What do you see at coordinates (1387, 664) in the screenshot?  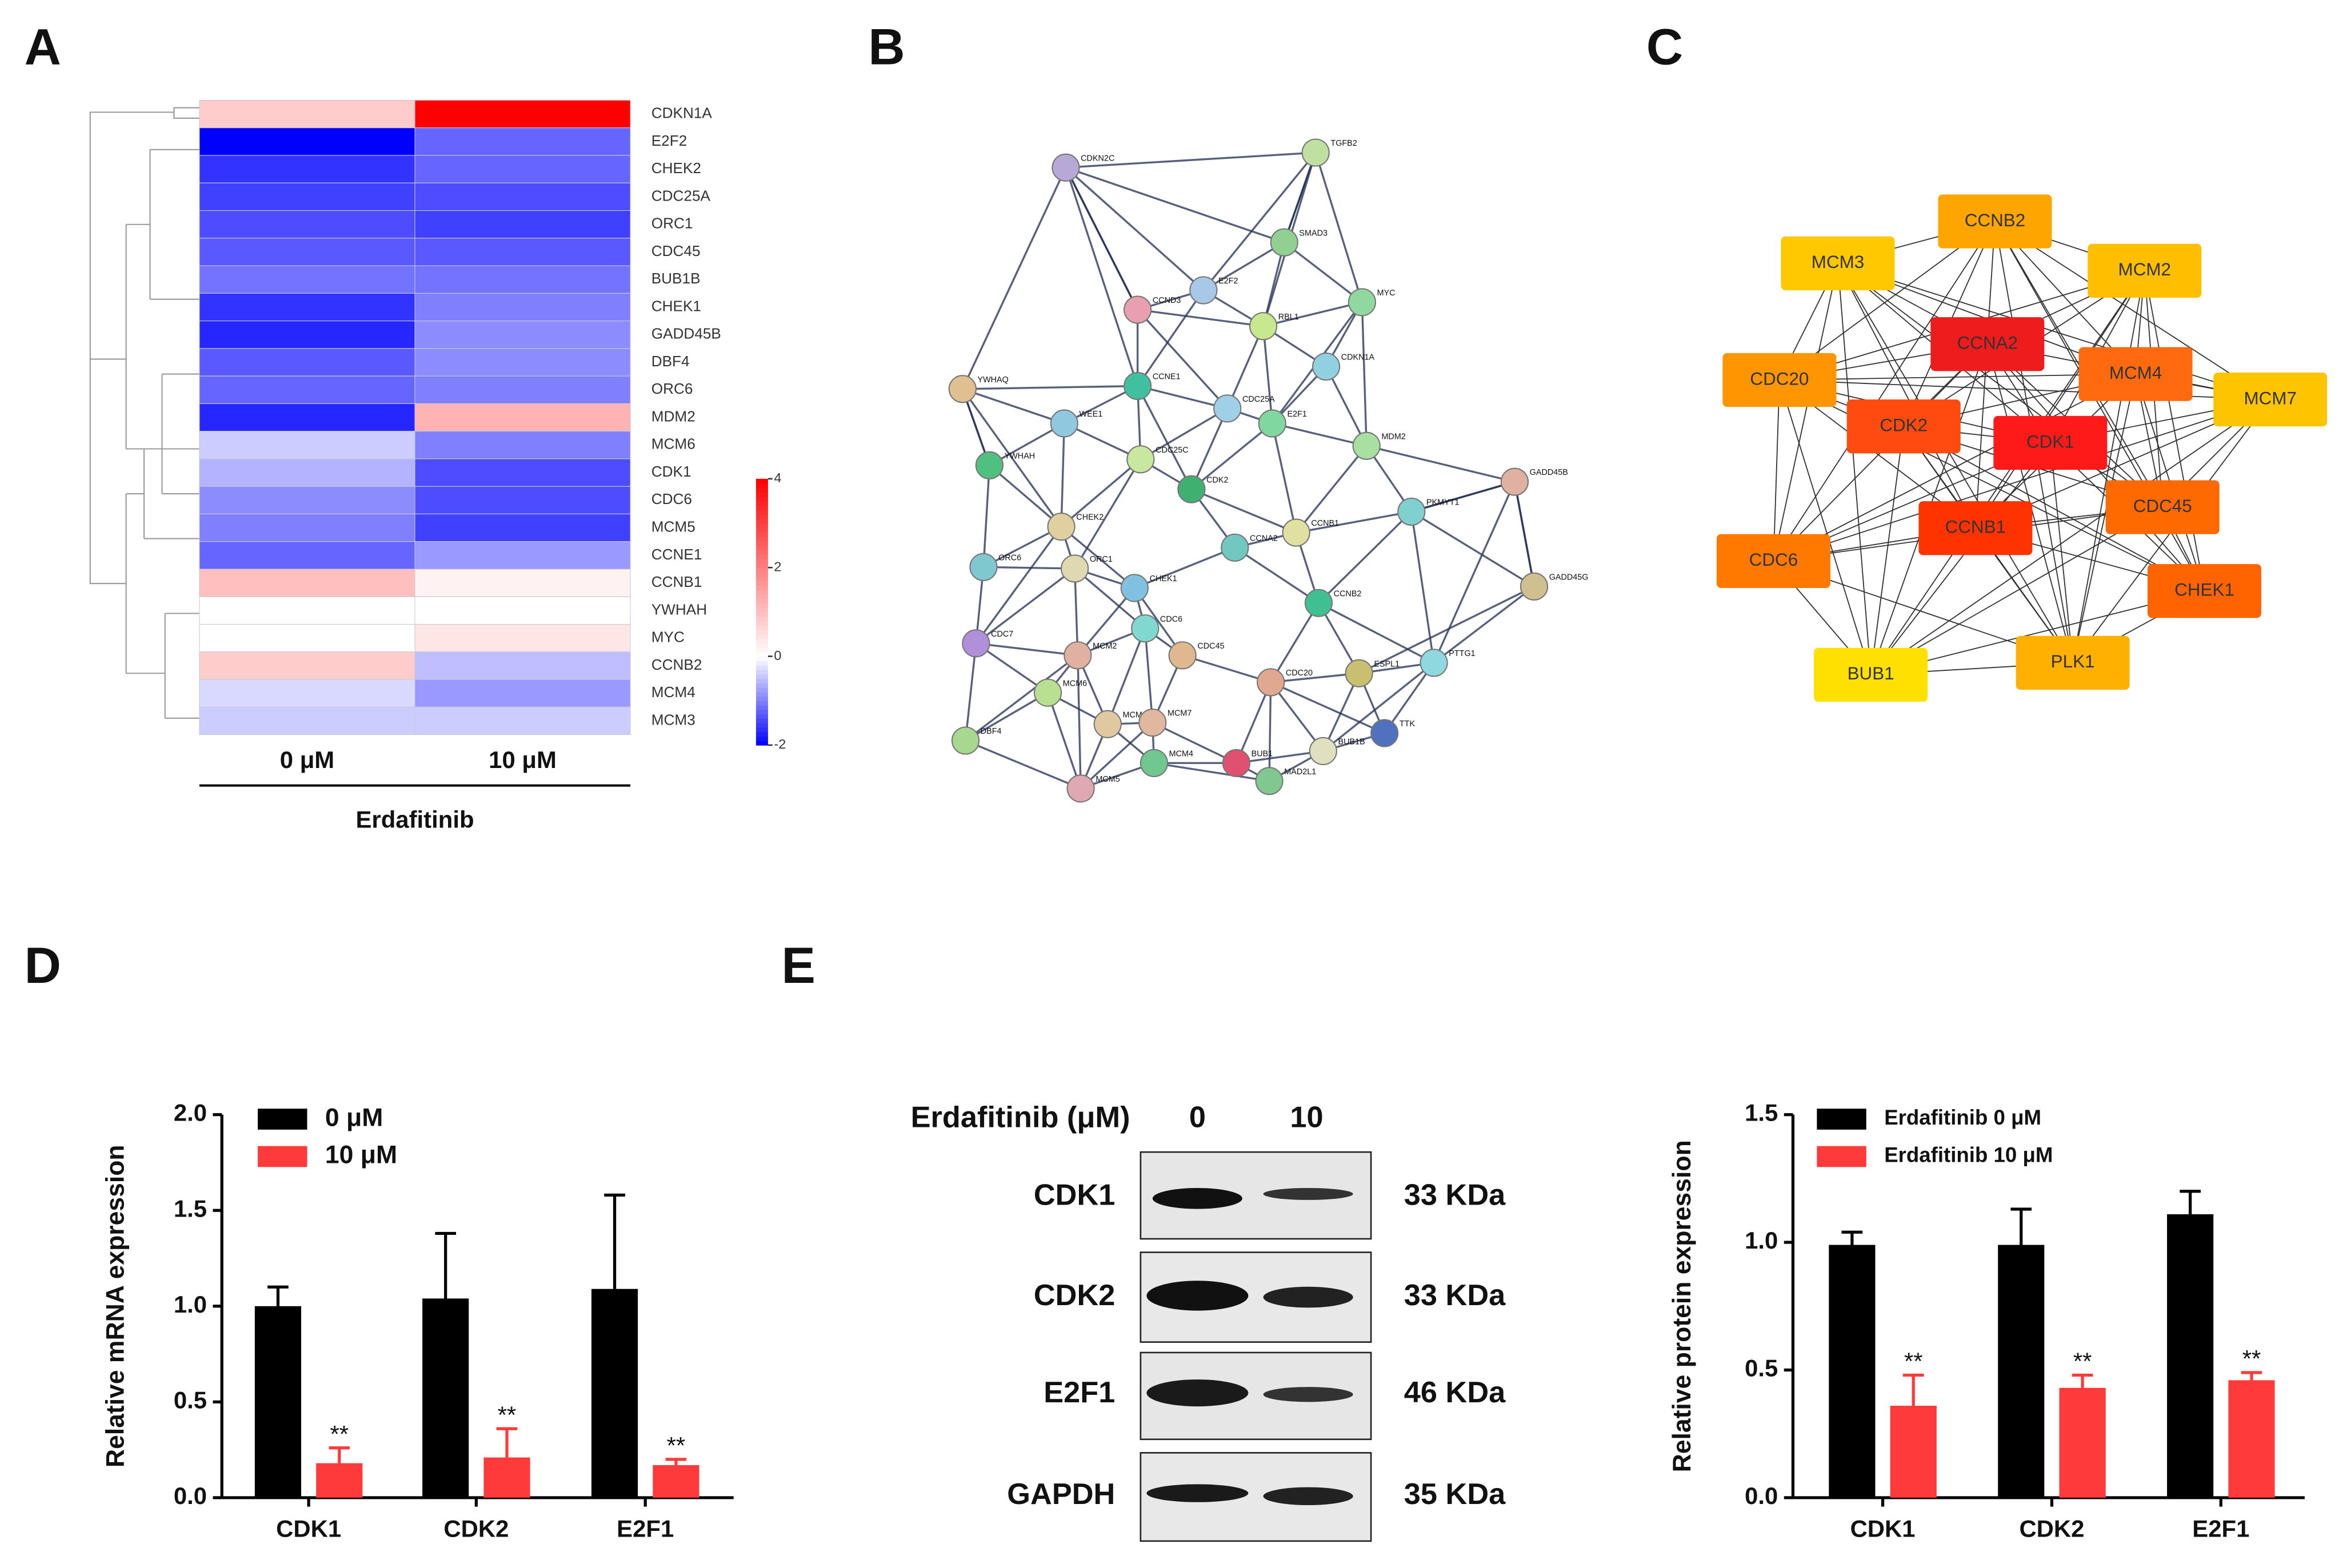 I see `node-label: ESPL1` at bounding box center [1387, 664].